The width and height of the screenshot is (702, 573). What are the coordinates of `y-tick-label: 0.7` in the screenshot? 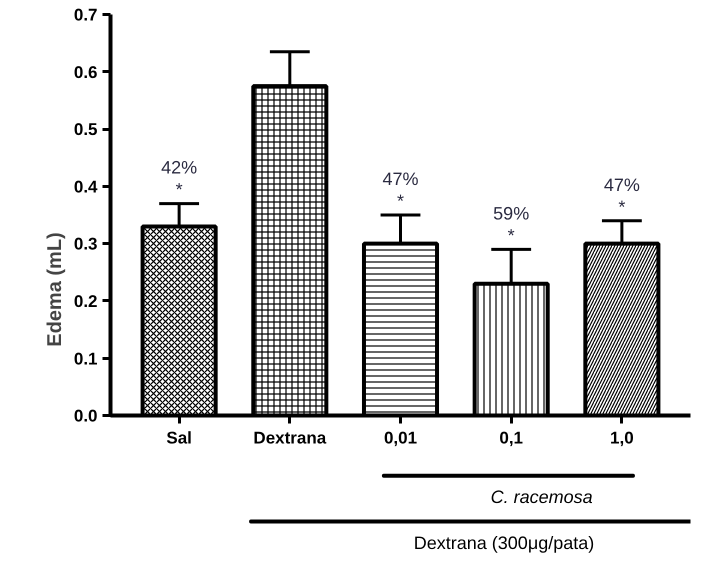 It's located at (86, 15).